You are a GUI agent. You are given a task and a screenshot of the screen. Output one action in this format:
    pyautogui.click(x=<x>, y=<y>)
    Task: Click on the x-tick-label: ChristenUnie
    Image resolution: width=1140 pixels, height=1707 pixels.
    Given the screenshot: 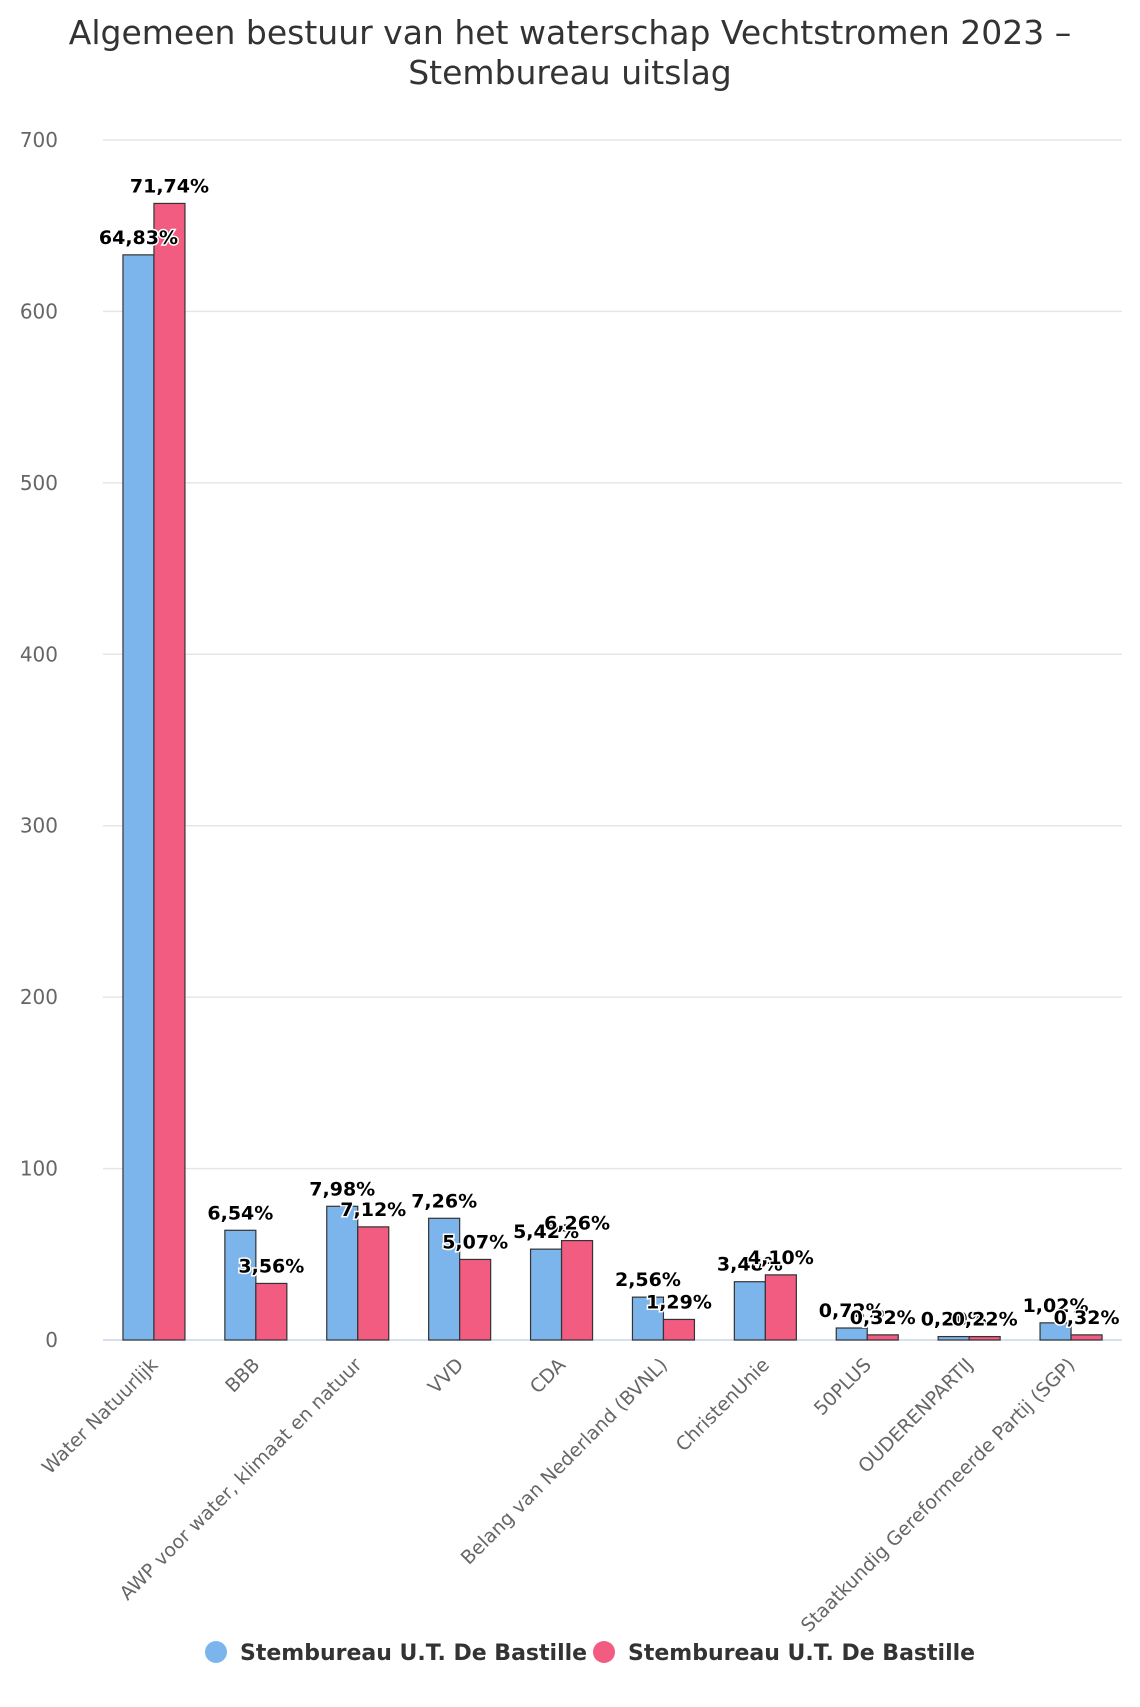 What is the action you would take?
    pyautogui.click(x=723, y=1405)
    